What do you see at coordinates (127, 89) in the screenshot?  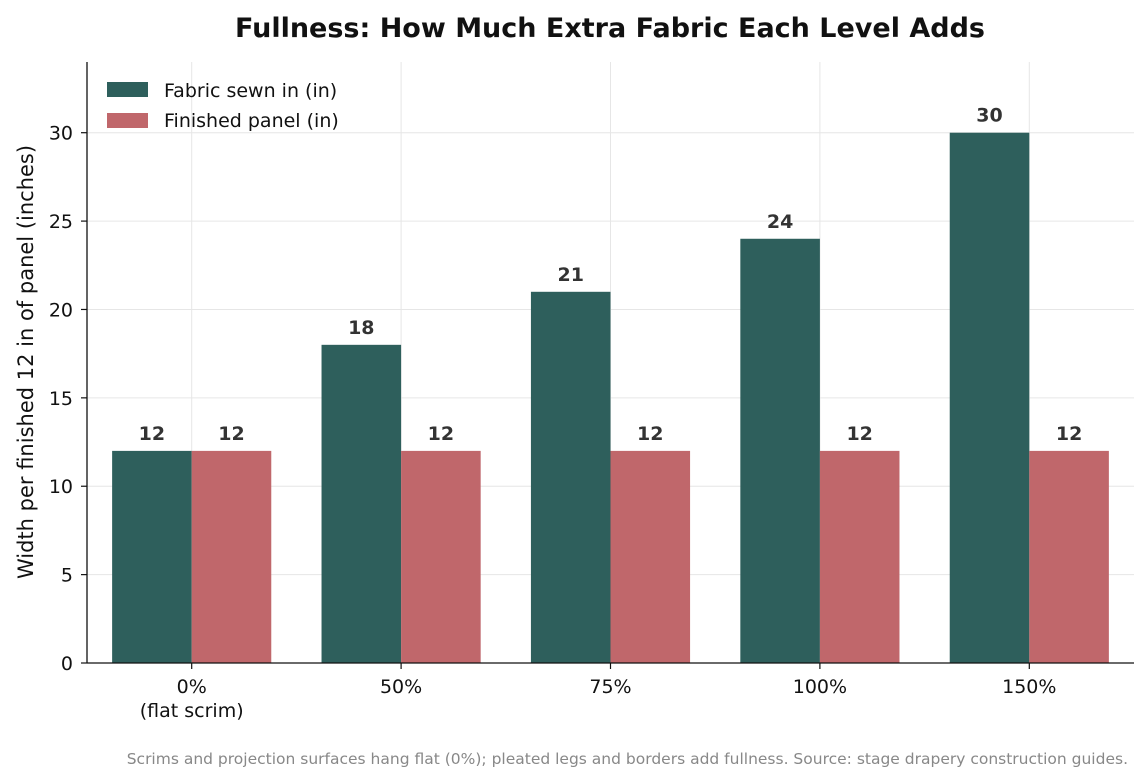 I see `legend-swatch-fabric-sewn` at bounding box center [127, 89].